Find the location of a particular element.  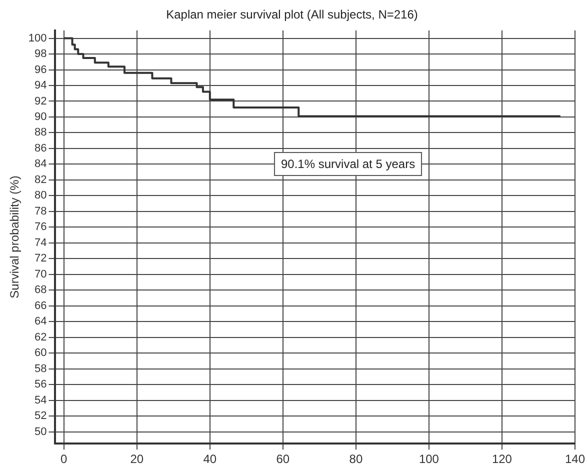

y-tick-label: 70 is located at coordinates (40, 274).